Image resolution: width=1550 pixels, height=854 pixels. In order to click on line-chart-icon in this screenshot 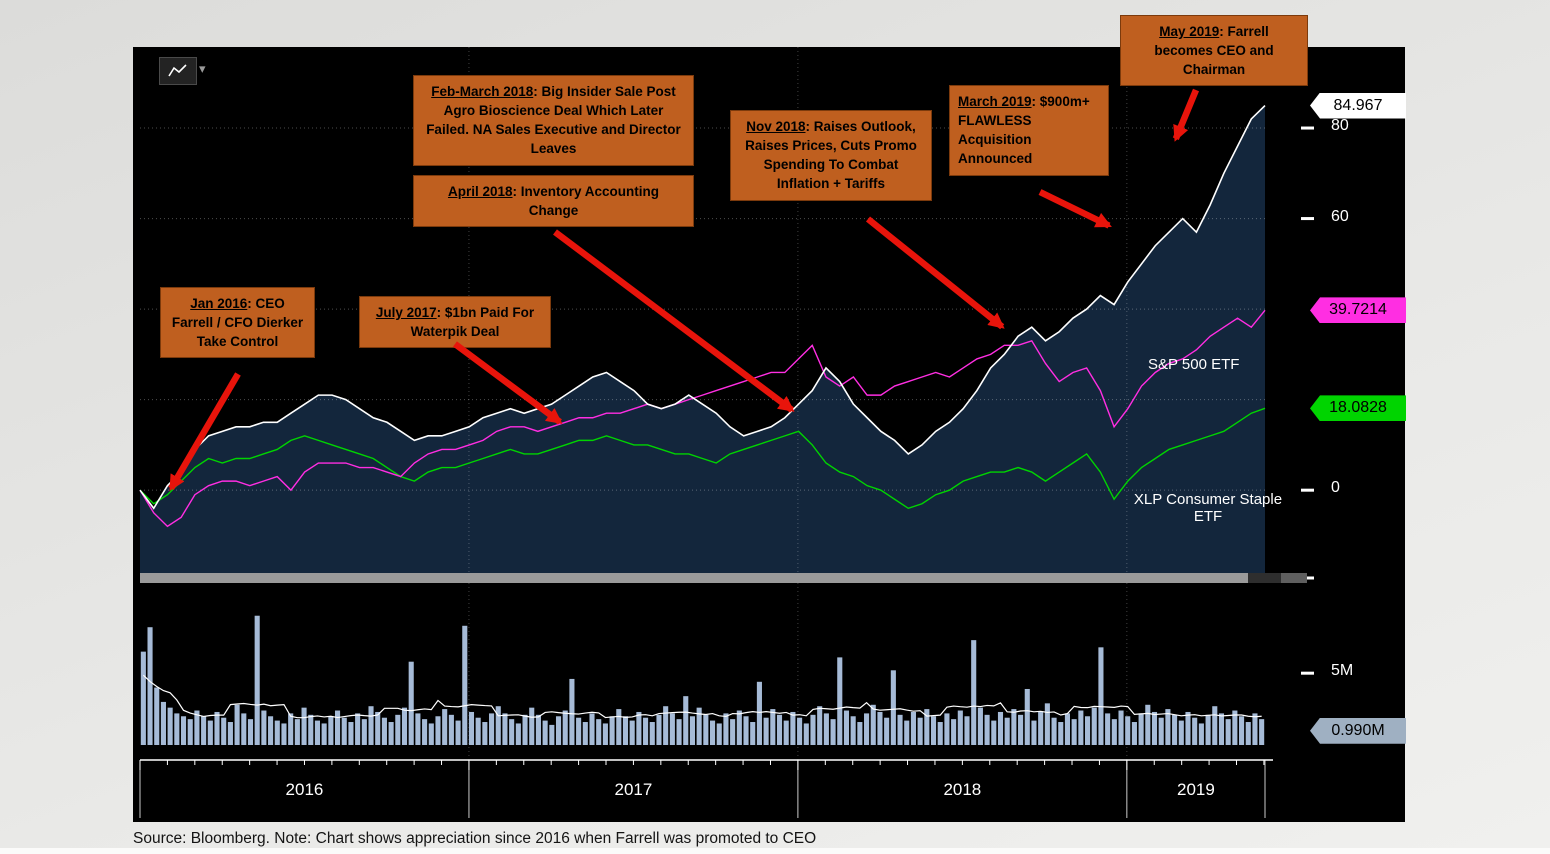, I will do `click(177, 70)`.